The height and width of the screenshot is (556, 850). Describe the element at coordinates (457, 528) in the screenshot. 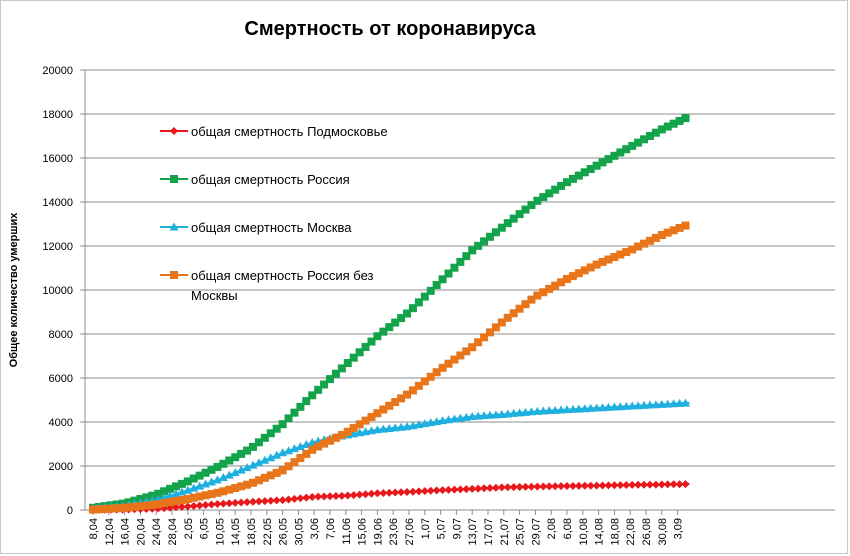

I see `x-tick-label: 9,07` at that location.